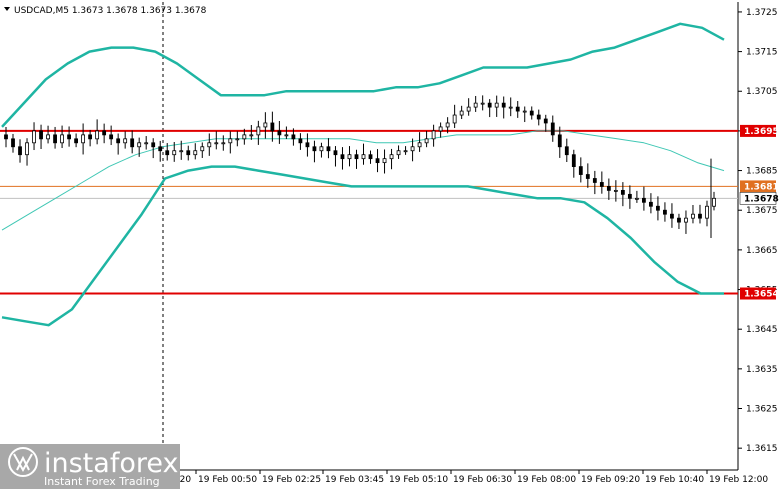  I want to click on symbol-title: USDCAD,M5 1.3673 1.3678 1.3673 1.3678, so click(110, 11).